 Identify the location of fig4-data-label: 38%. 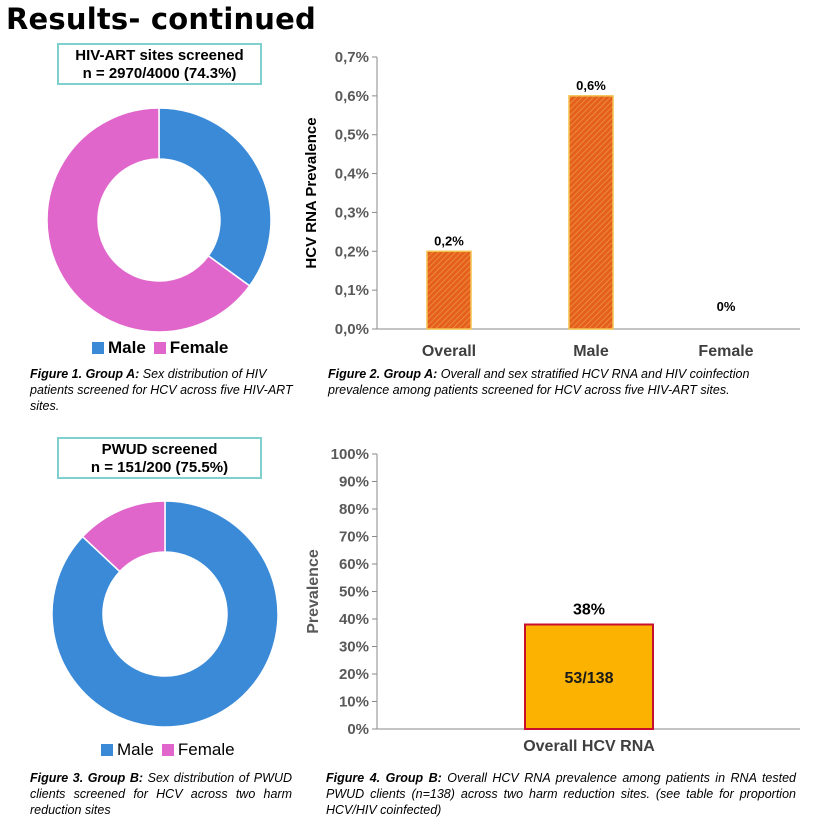
(589, 610).